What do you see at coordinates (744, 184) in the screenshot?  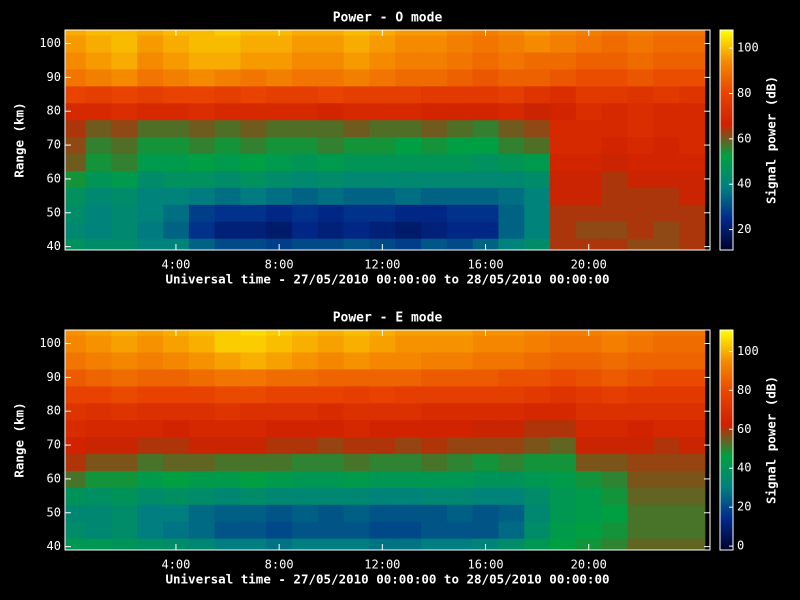 I see `colorbar-tick-label: 40` at bounding box center [744, 184].